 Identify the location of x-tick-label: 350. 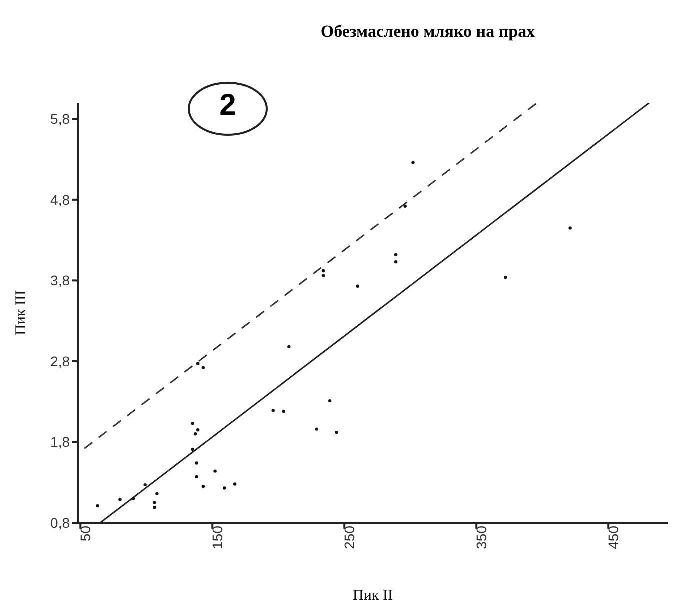
(482, 538).